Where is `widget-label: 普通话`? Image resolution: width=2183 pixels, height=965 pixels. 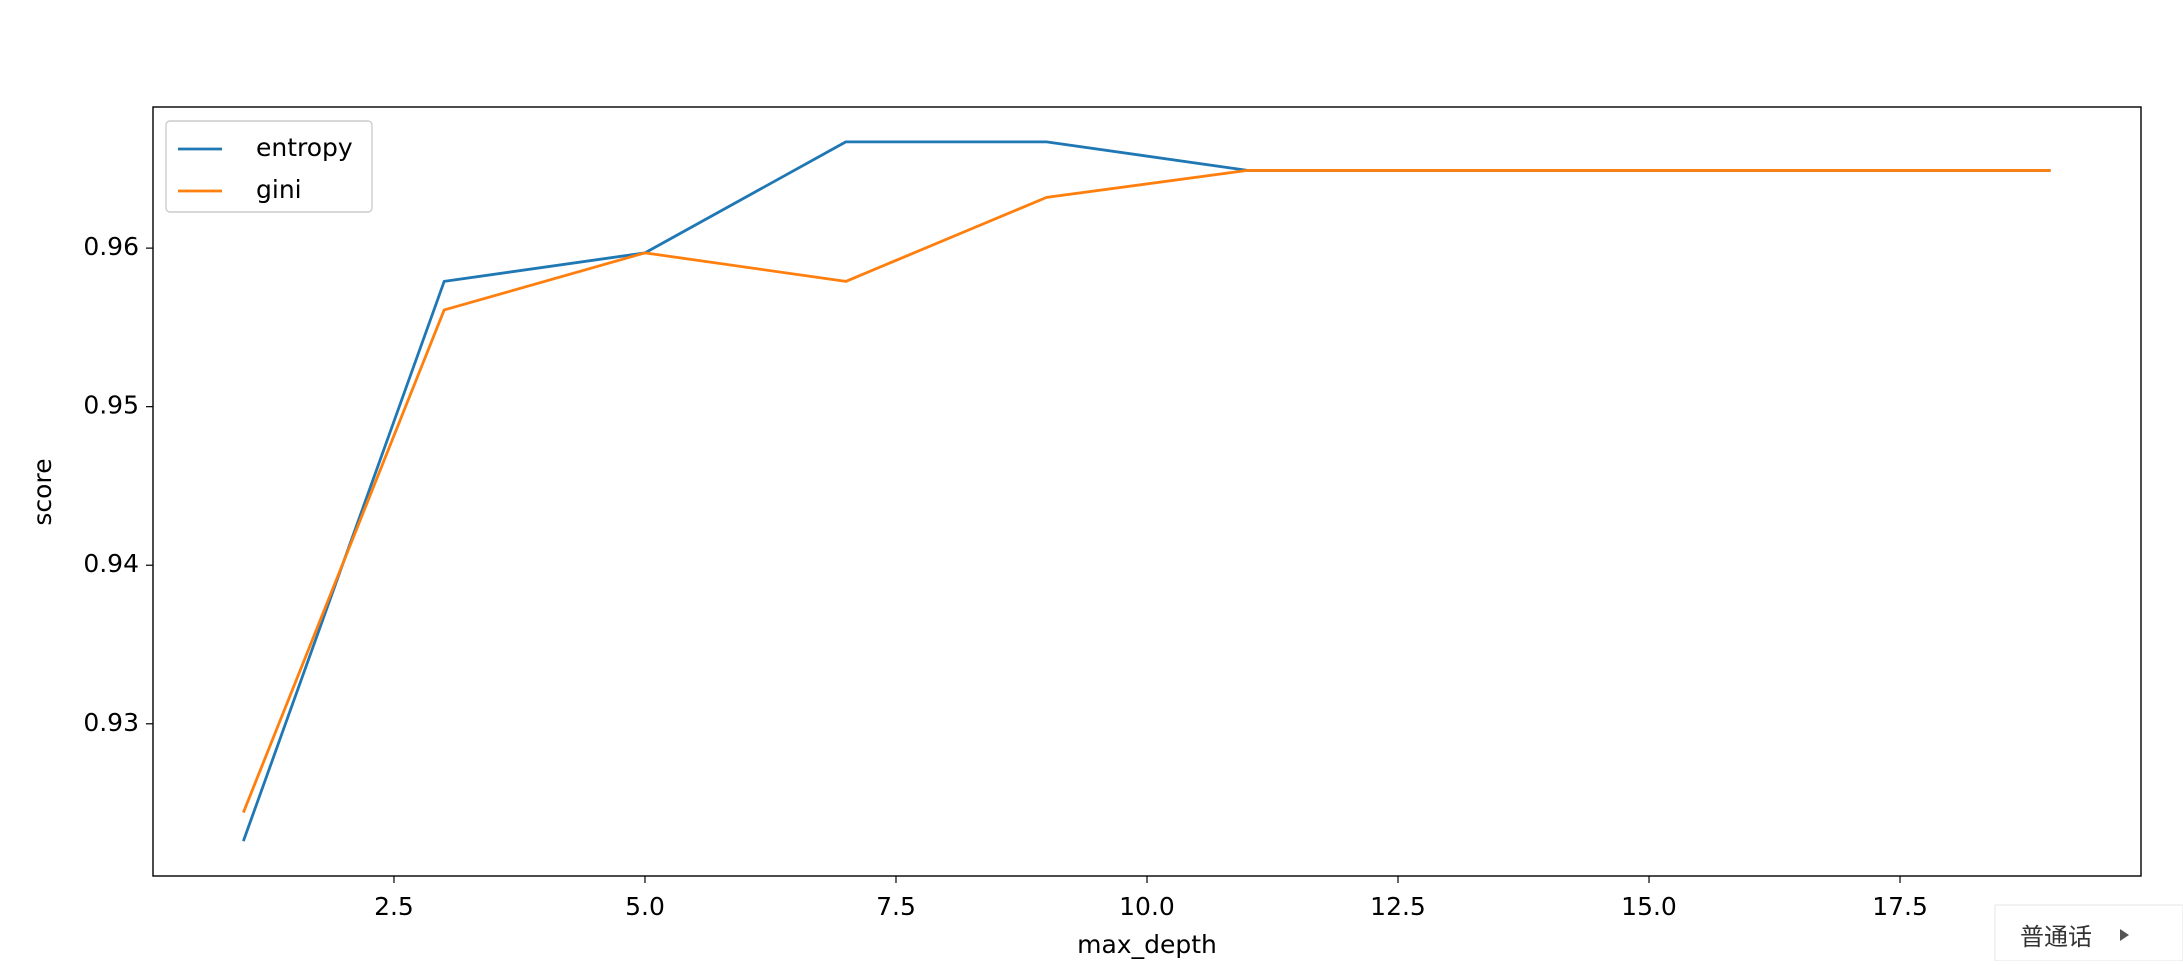 widget-label: 普通话 is located at coordinates (2056, 937).